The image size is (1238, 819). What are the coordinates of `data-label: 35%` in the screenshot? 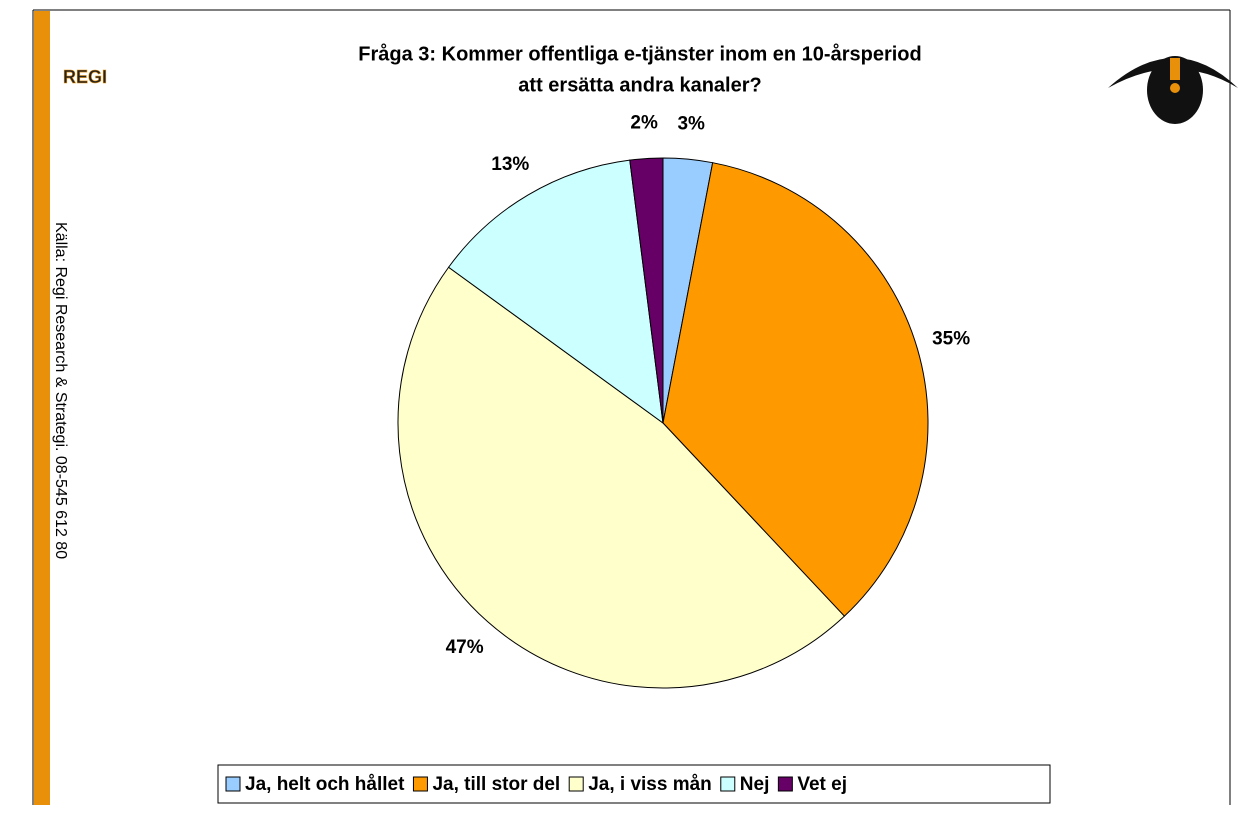 It's located at (951, 338).